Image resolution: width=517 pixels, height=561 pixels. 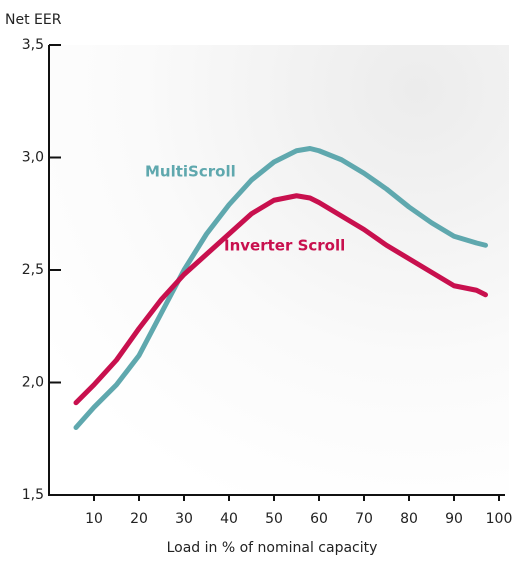 I want to click on x-tick-label: 20, so click(x=139, y=519).